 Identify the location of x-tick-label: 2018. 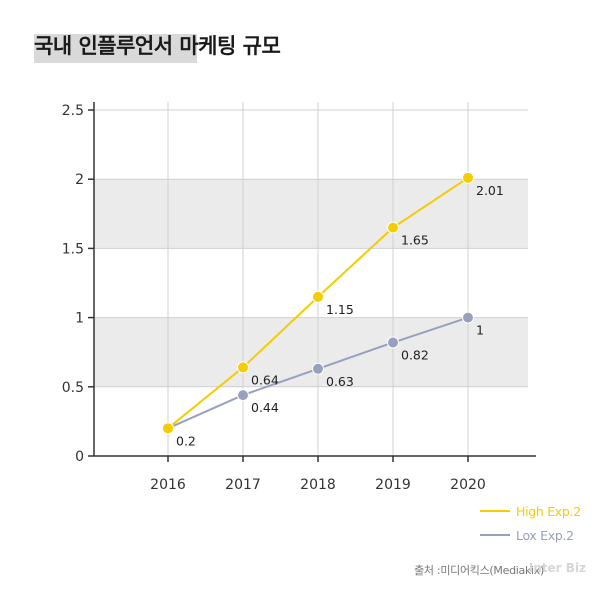
(318, 485).